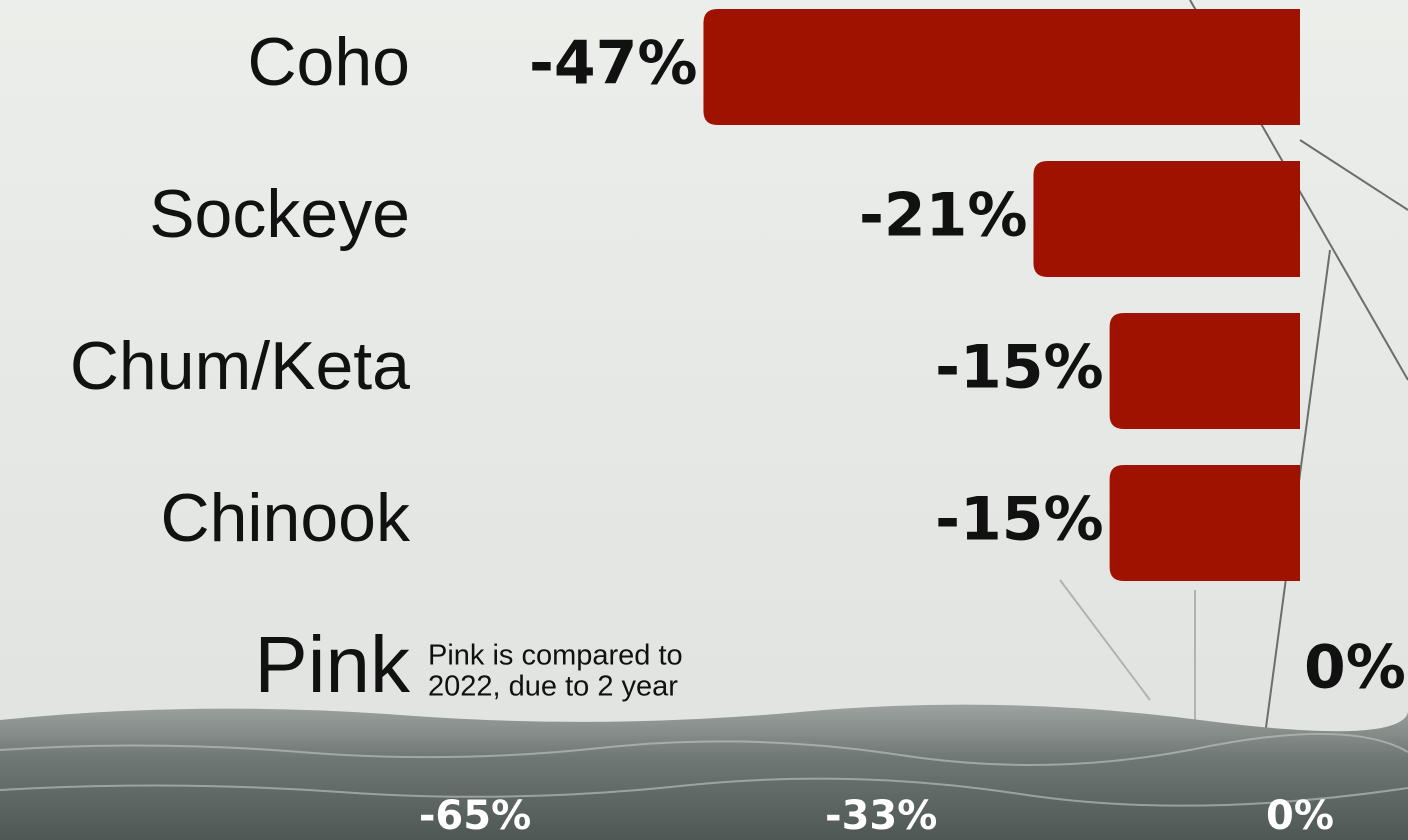  I want to click on category-label: Chum/Keta, so click(240, 366).